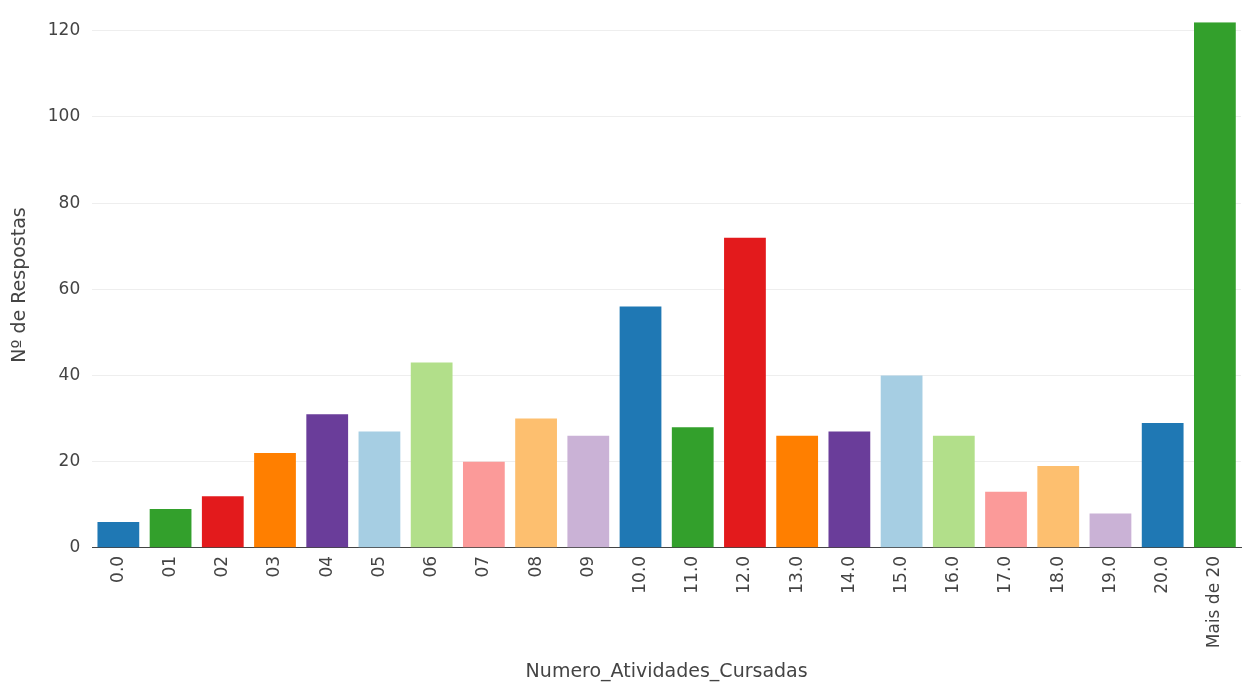 The image size is (1246, 692). Describe the element at coordinates (69, 373) in the screenshot. I see `y-tick-label: 40` at that location.